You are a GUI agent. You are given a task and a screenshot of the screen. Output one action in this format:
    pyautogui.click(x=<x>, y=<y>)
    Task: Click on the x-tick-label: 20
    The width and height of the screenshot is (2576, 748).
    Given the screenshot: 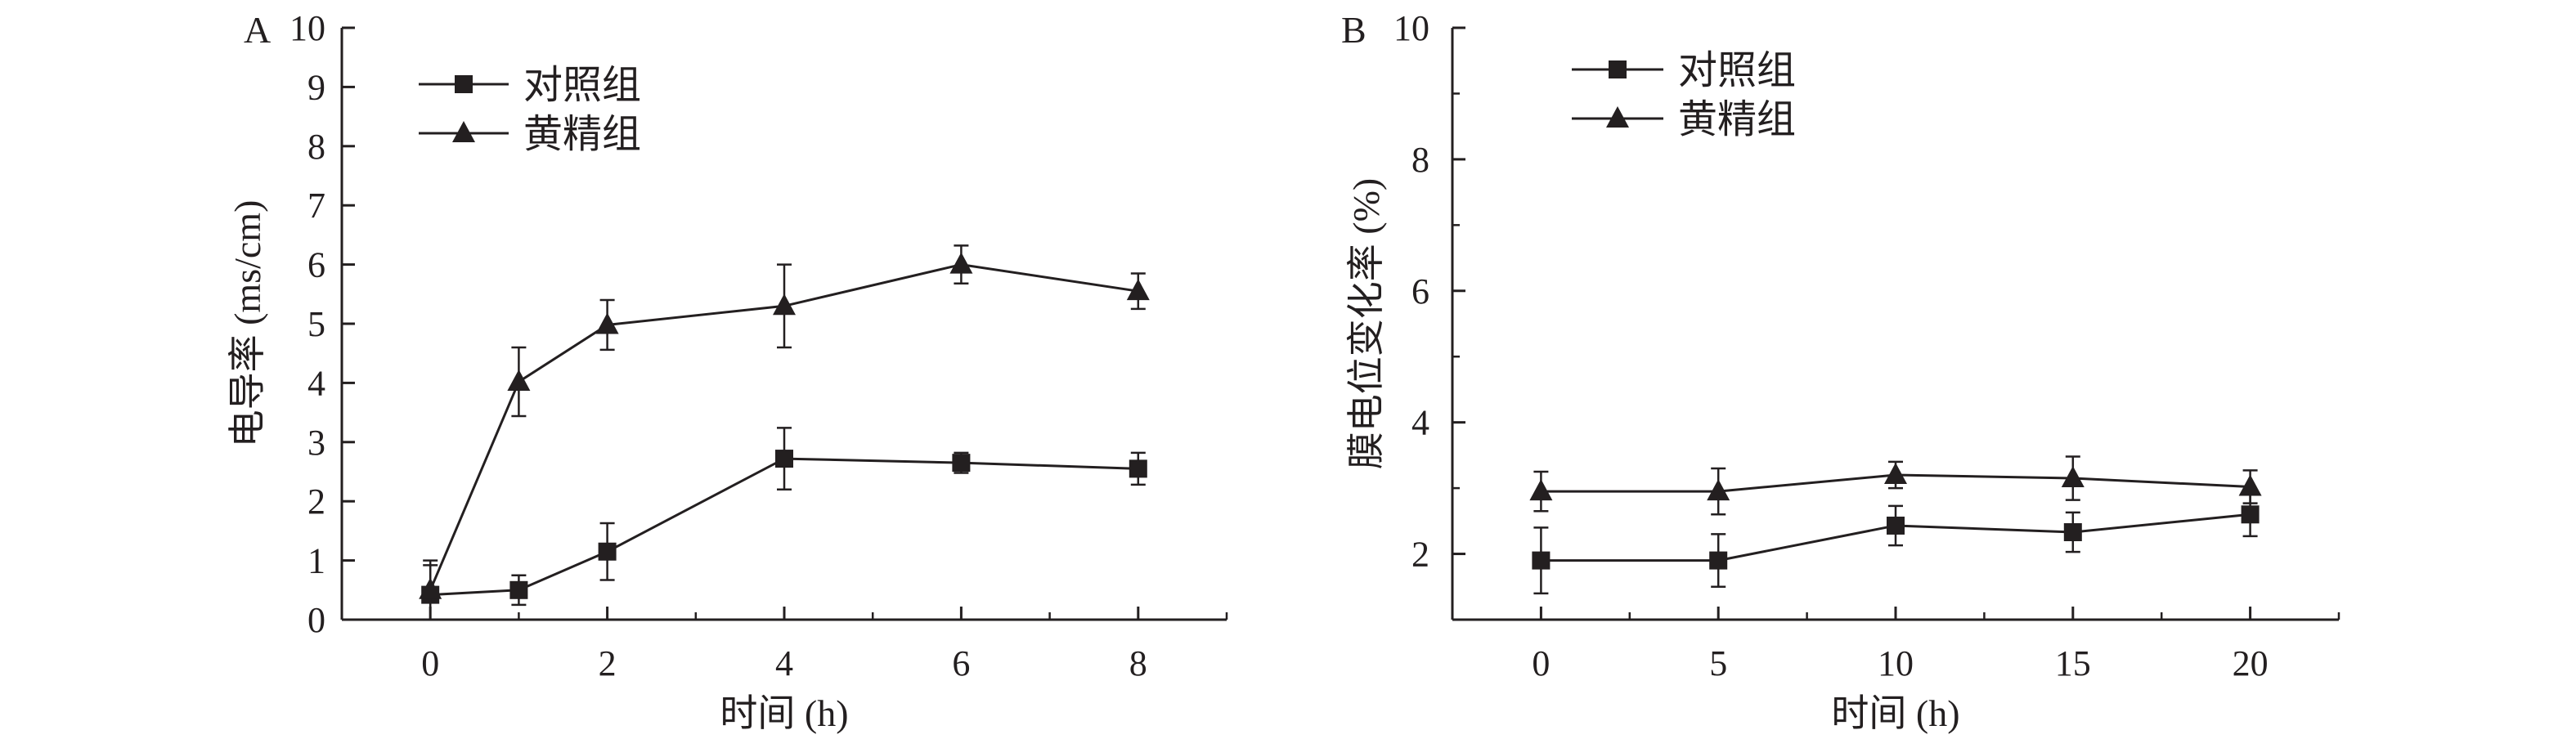 What is the action you would take?
    pyautogui.click(x=2251, y=663)
    